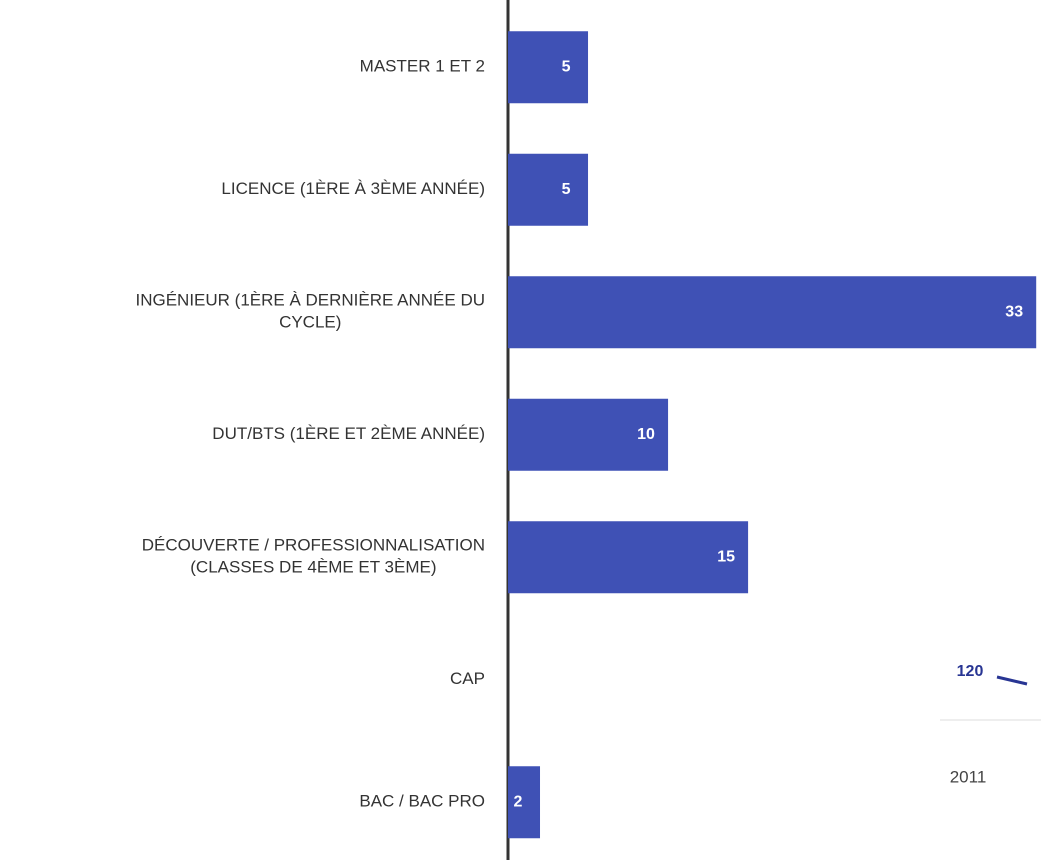 This screenshot has width=1041, height=860. What do you see at coordinates (726, 556) in the screenshot?
I see `value-label: 15` at bounding box center [726, 556].